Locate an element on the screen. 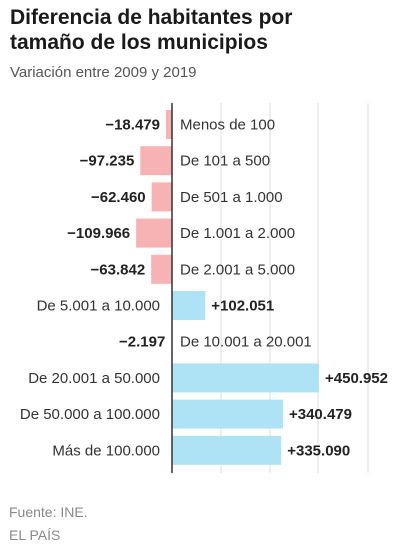 This screenshot has width=414, height=554. category-label: De 501 a 1.000 is located at coordinates (231, 197).